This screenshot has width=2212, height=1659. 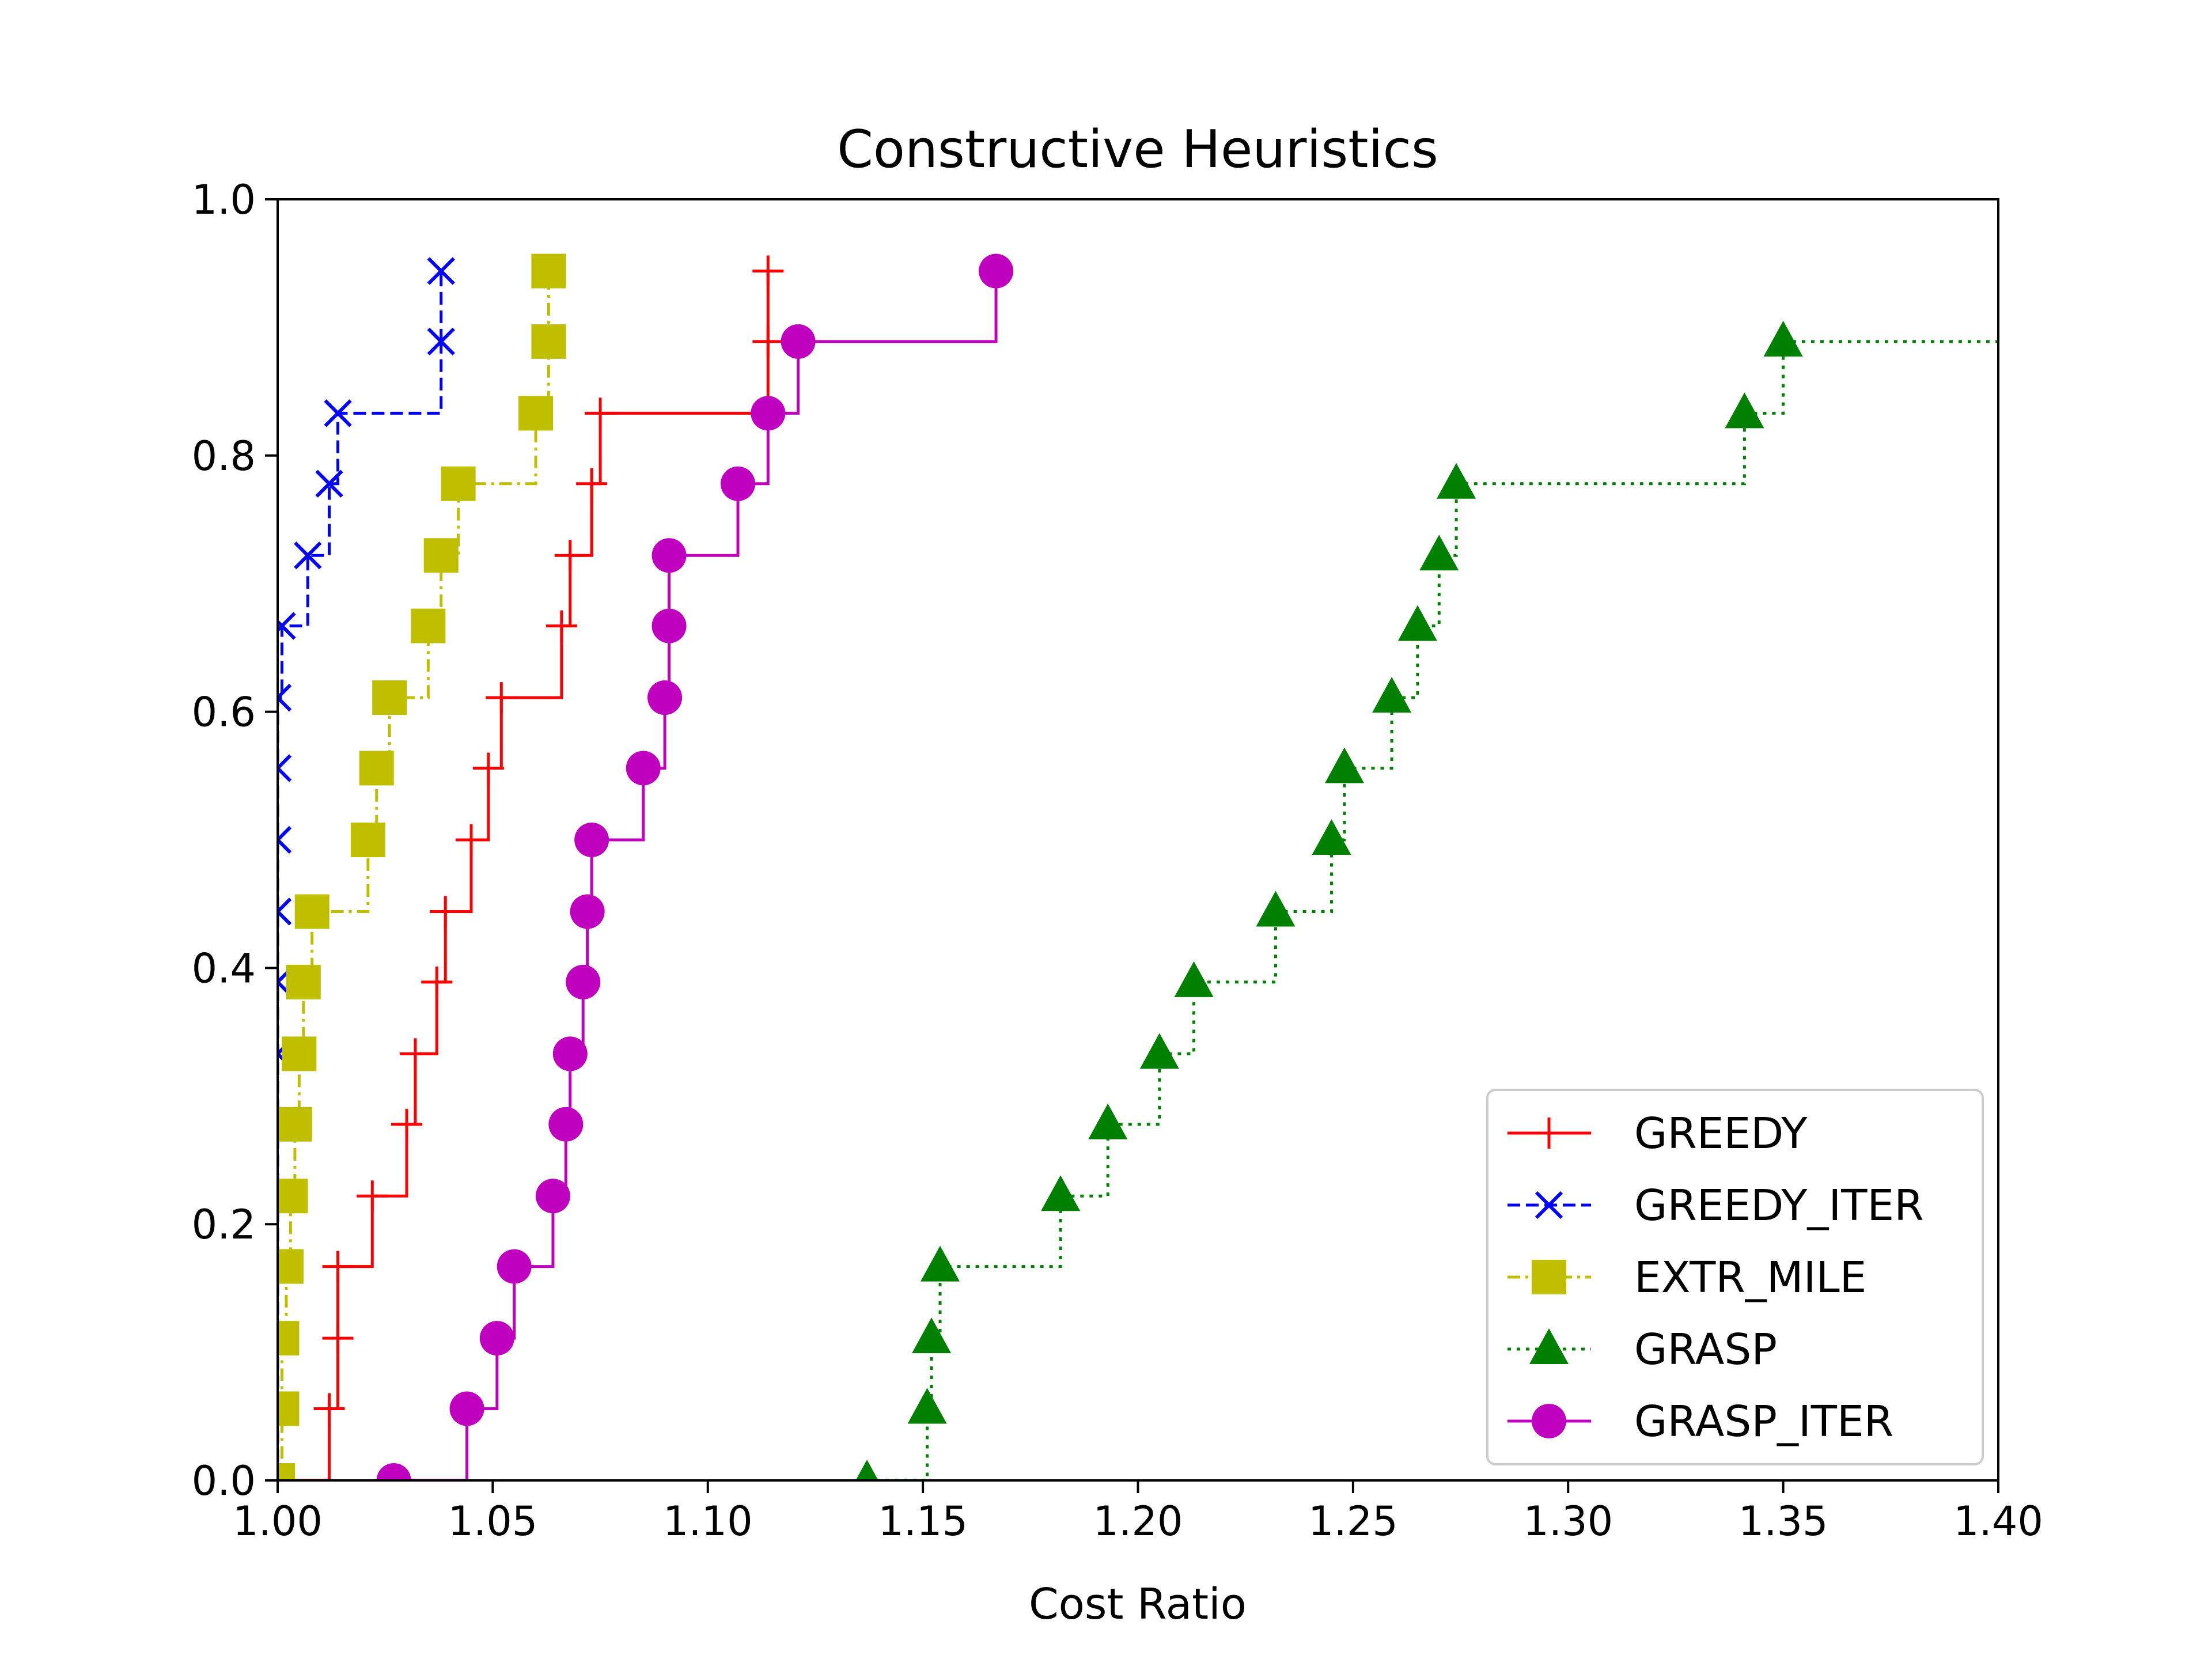 I want to click on y-tick-label: 0.8, so click(x=224, y=456).